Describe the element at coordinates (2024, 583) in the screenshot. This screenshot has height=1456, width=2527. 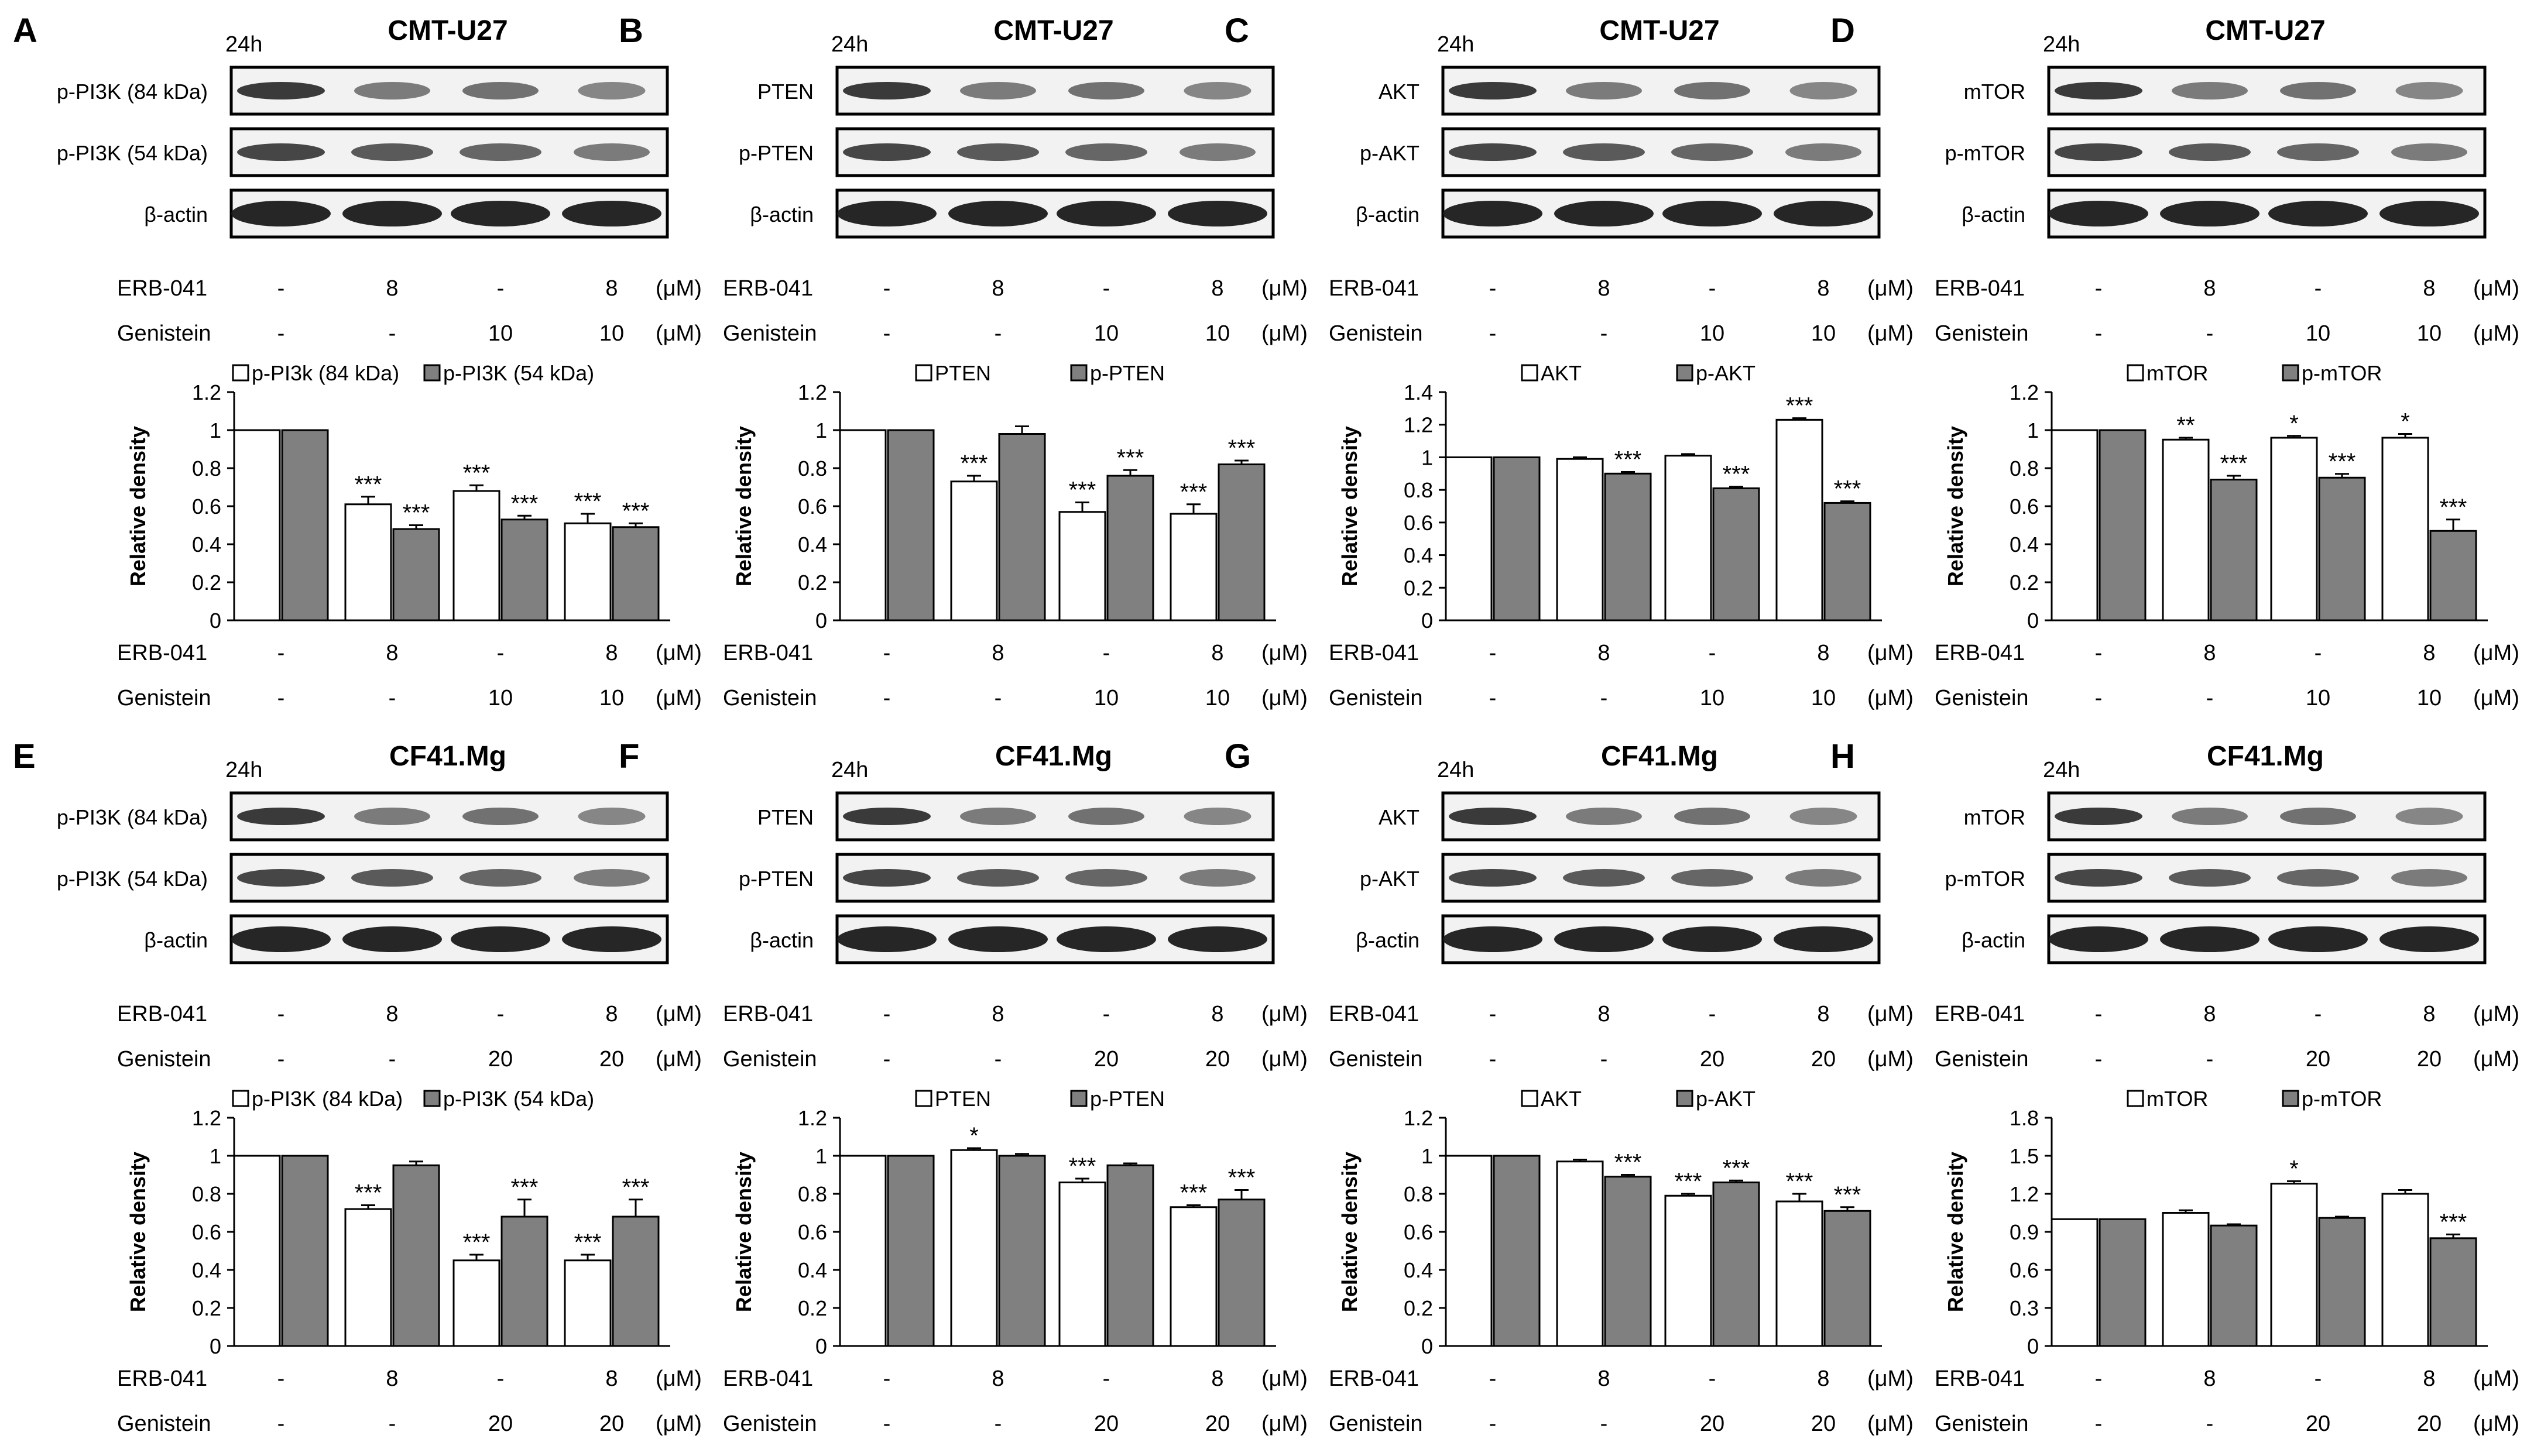
I see `y-tick-label: 0.2` at that location.